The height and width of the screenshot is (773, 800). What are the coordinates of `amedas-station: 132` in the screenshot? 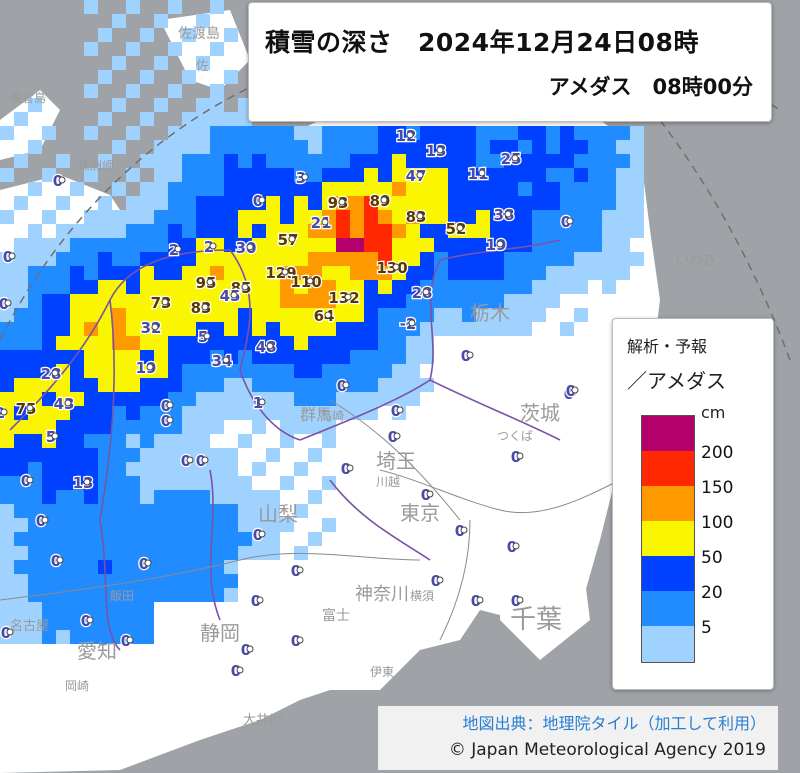 It's located at (344, 298).